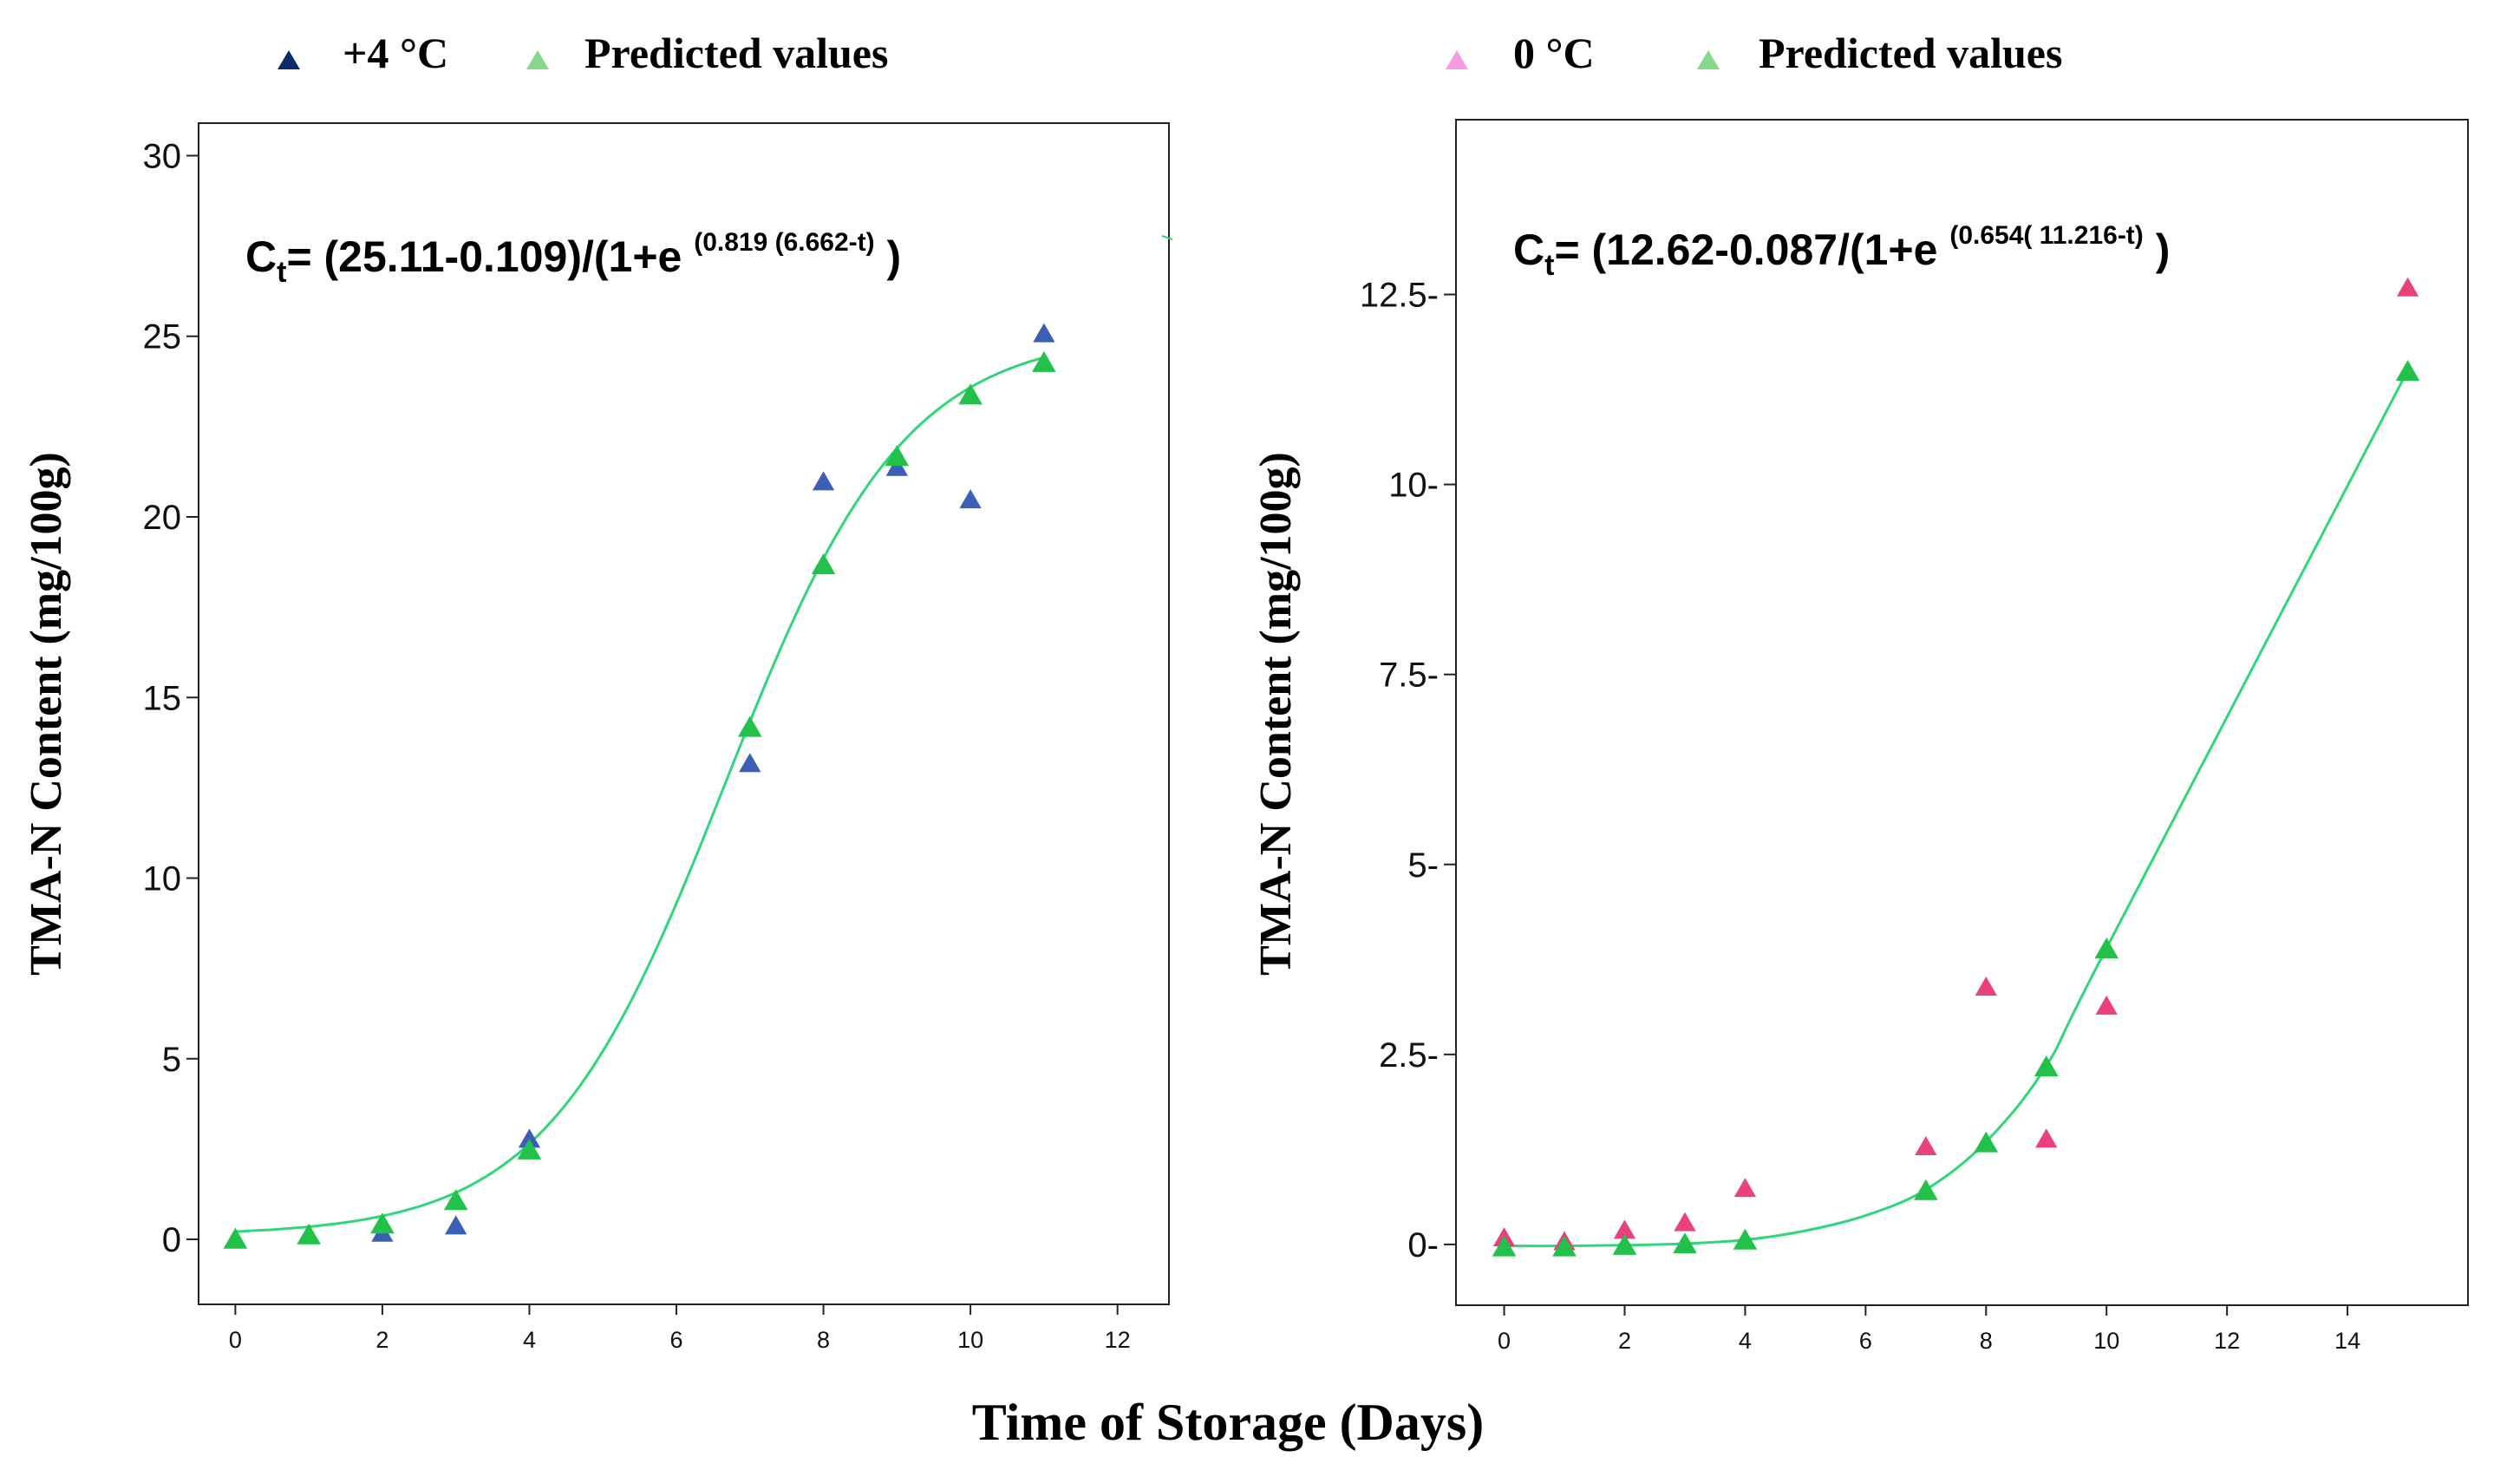  Describe the element at coordinates (1929, 1330) in the screenshot. I see `right-x-ticks: 0 2 4 6 8 10 12 14` at that location.